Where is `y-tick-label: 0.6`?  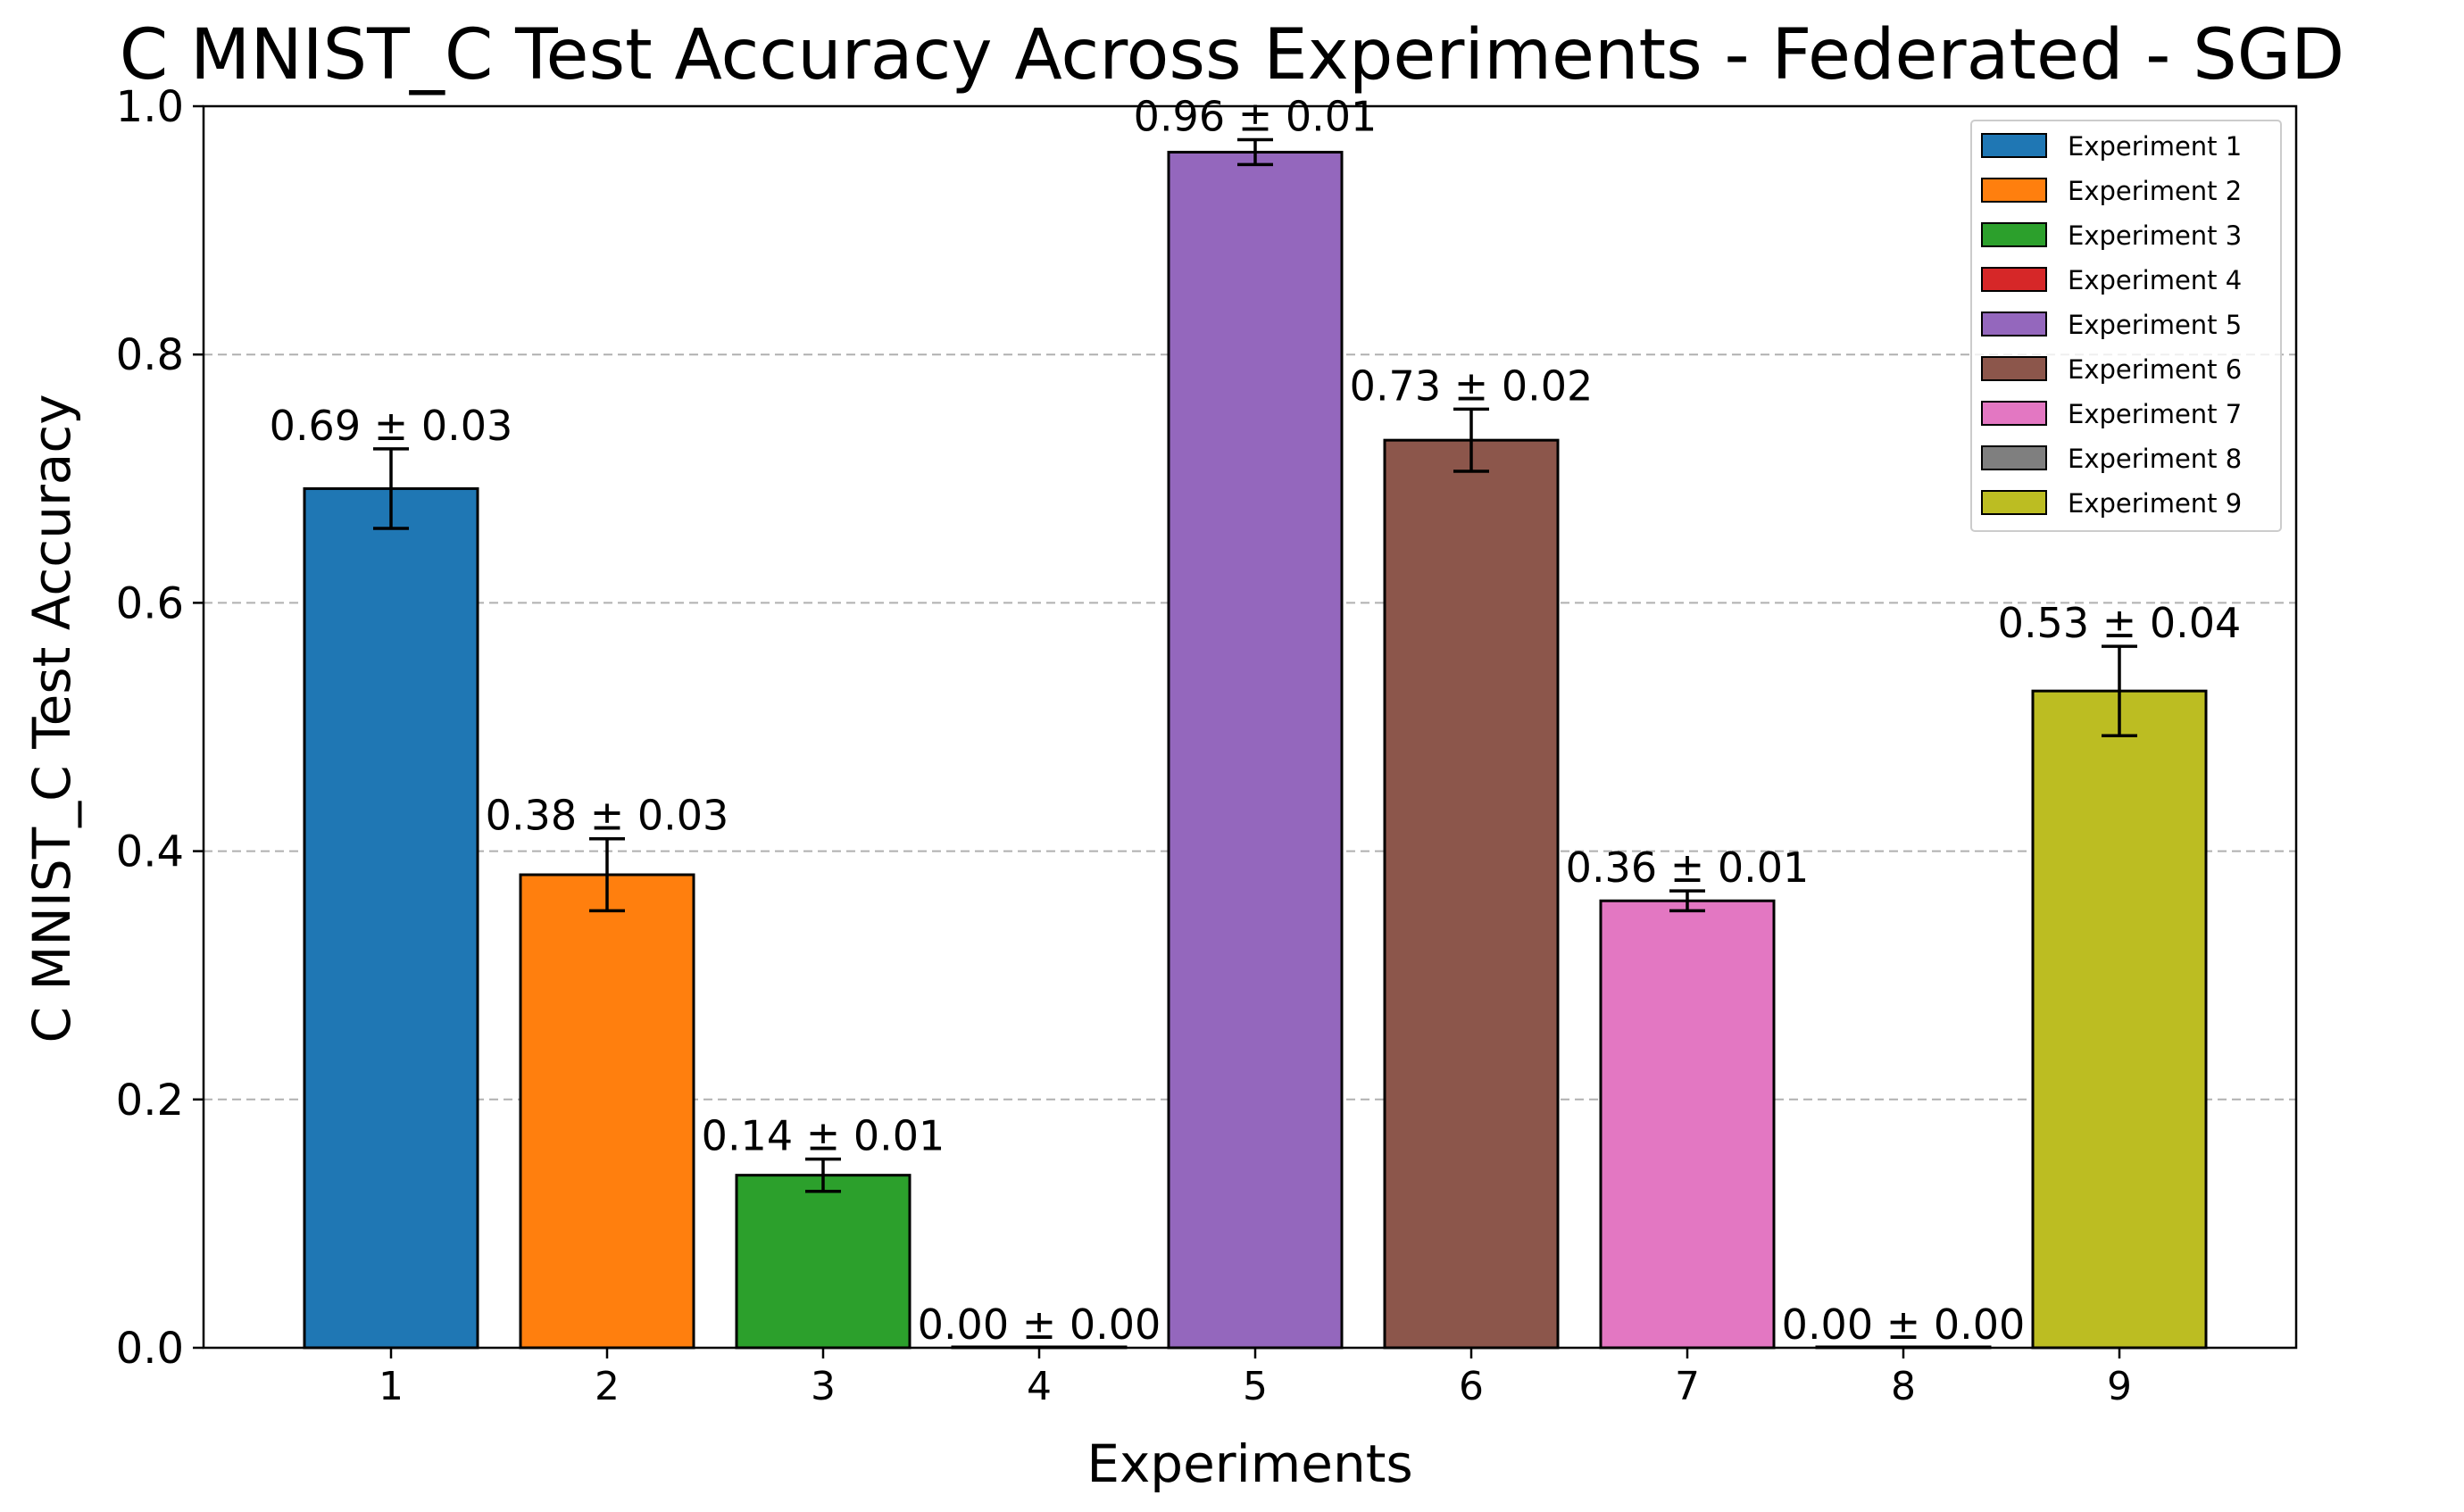
y-tick-label: 0.6 is located at coordinates (150, 603).